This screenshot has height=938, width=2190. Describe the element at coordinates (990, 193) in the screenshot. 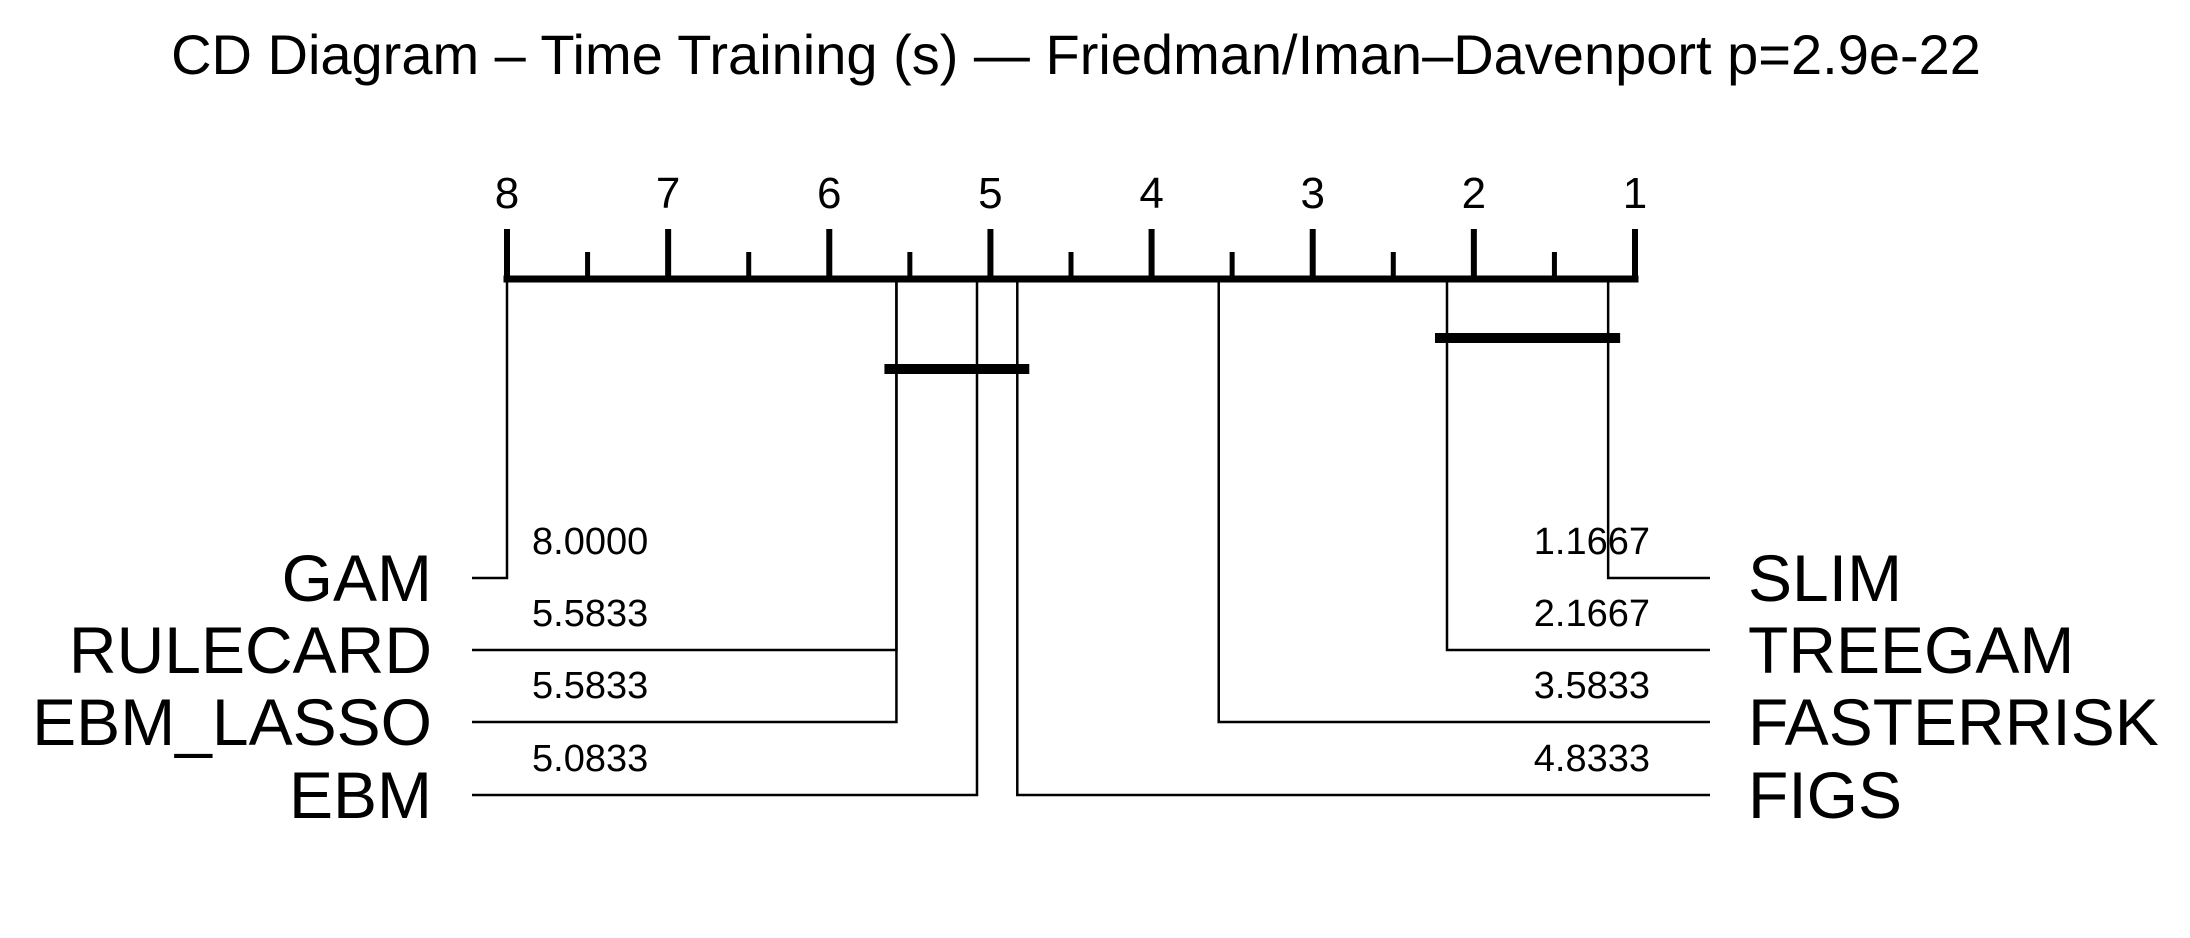

I see `tick-label: 5` at that location.